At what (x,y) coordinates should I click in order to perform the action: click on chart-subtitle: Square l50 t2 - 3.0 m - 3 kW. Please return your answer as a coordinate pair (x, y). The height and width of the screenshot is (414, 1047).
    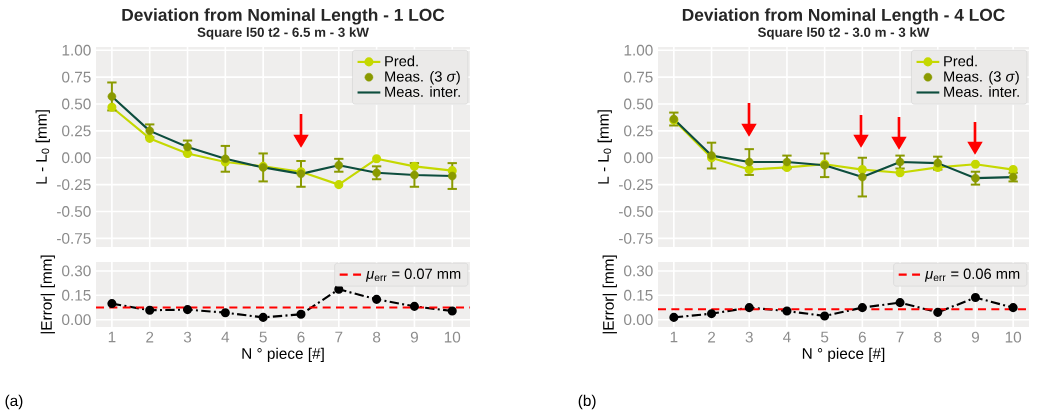
    Looking at the image, I should click on (843, 33).